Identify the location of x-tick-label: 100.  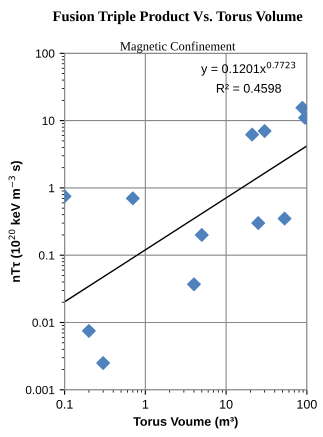
(307, 404).